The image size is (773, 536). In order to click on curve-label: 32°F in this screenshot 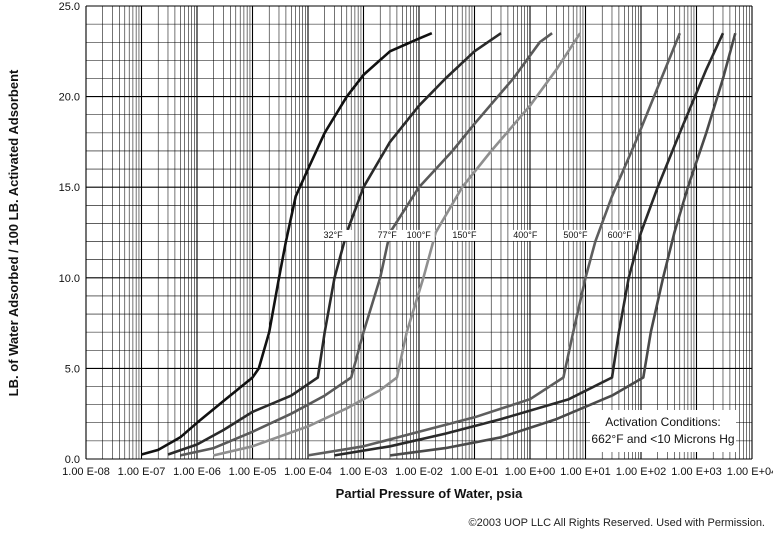, I will do `click(333, 235)`.